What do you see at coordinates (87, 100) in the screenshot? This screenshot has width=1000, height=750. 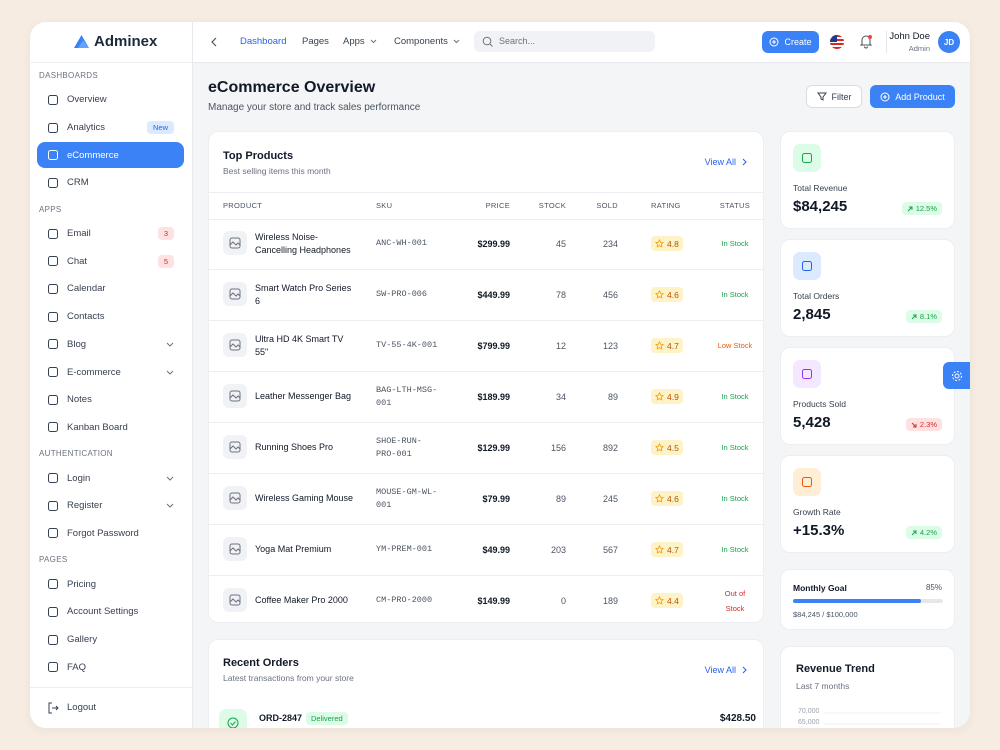 I see `nav-label: Overview` at bounding box center [87, 100].